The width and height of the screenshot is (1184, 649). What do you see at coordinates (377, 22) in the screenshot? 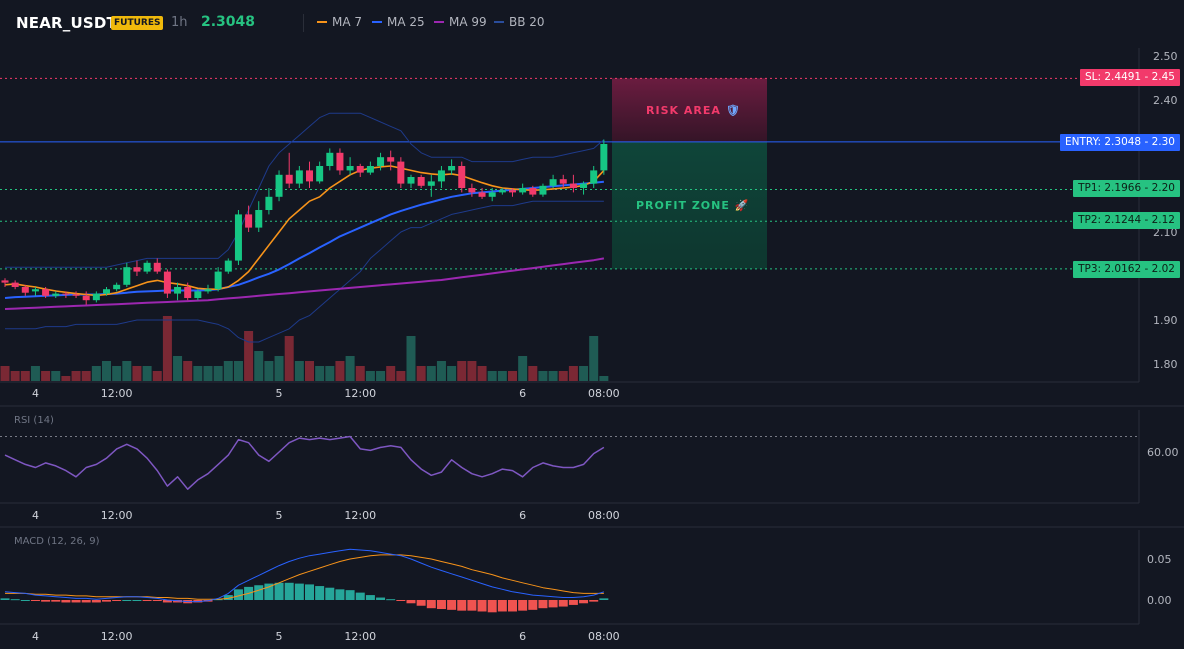
I see `ma25-swatch` at bounding box center [377, 22].